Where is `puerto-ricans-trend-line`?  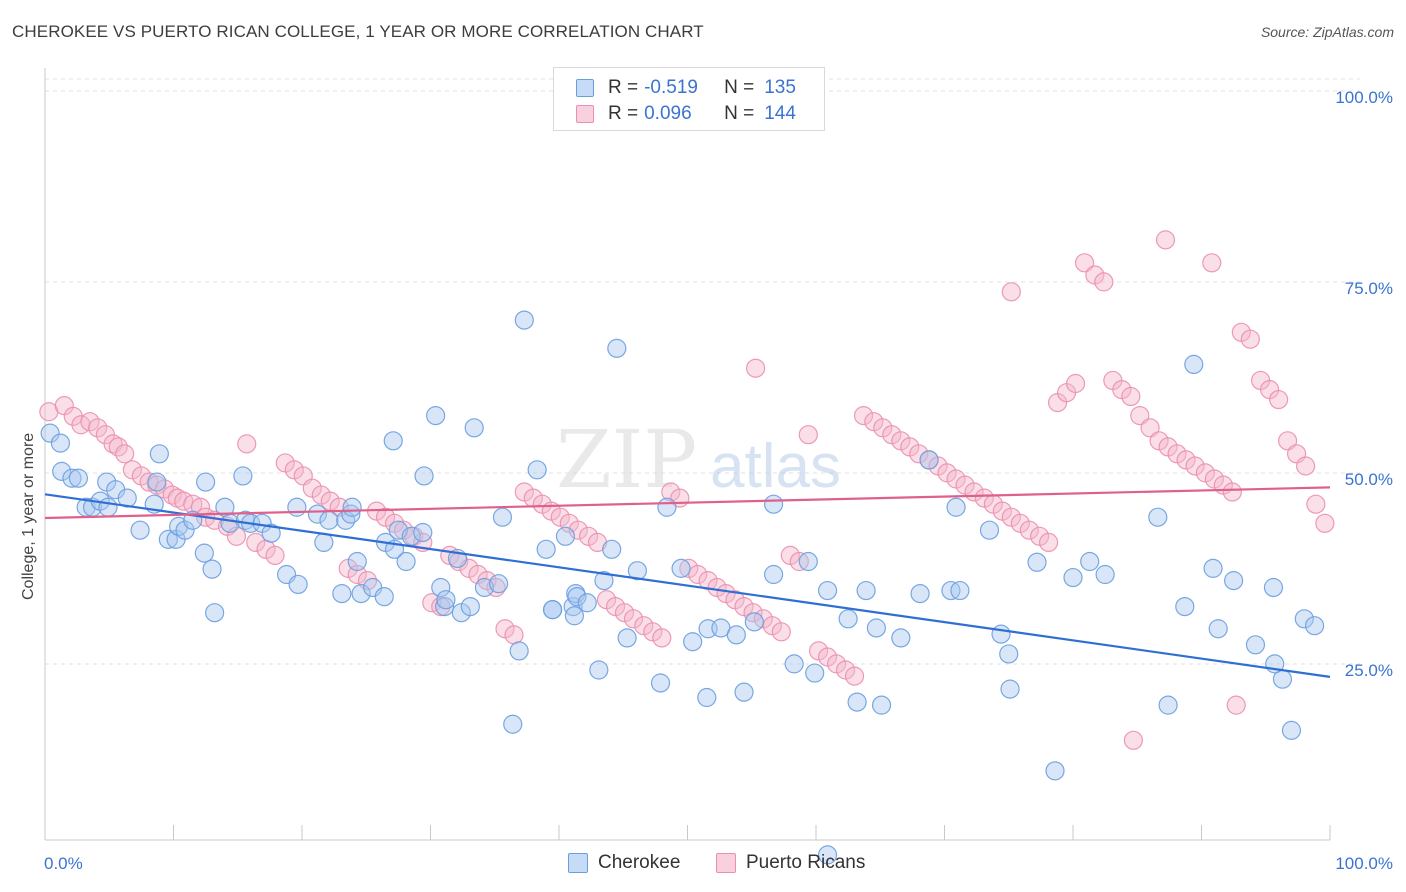
puerto-ricans-trend-line is located at coordinates (687, 503).